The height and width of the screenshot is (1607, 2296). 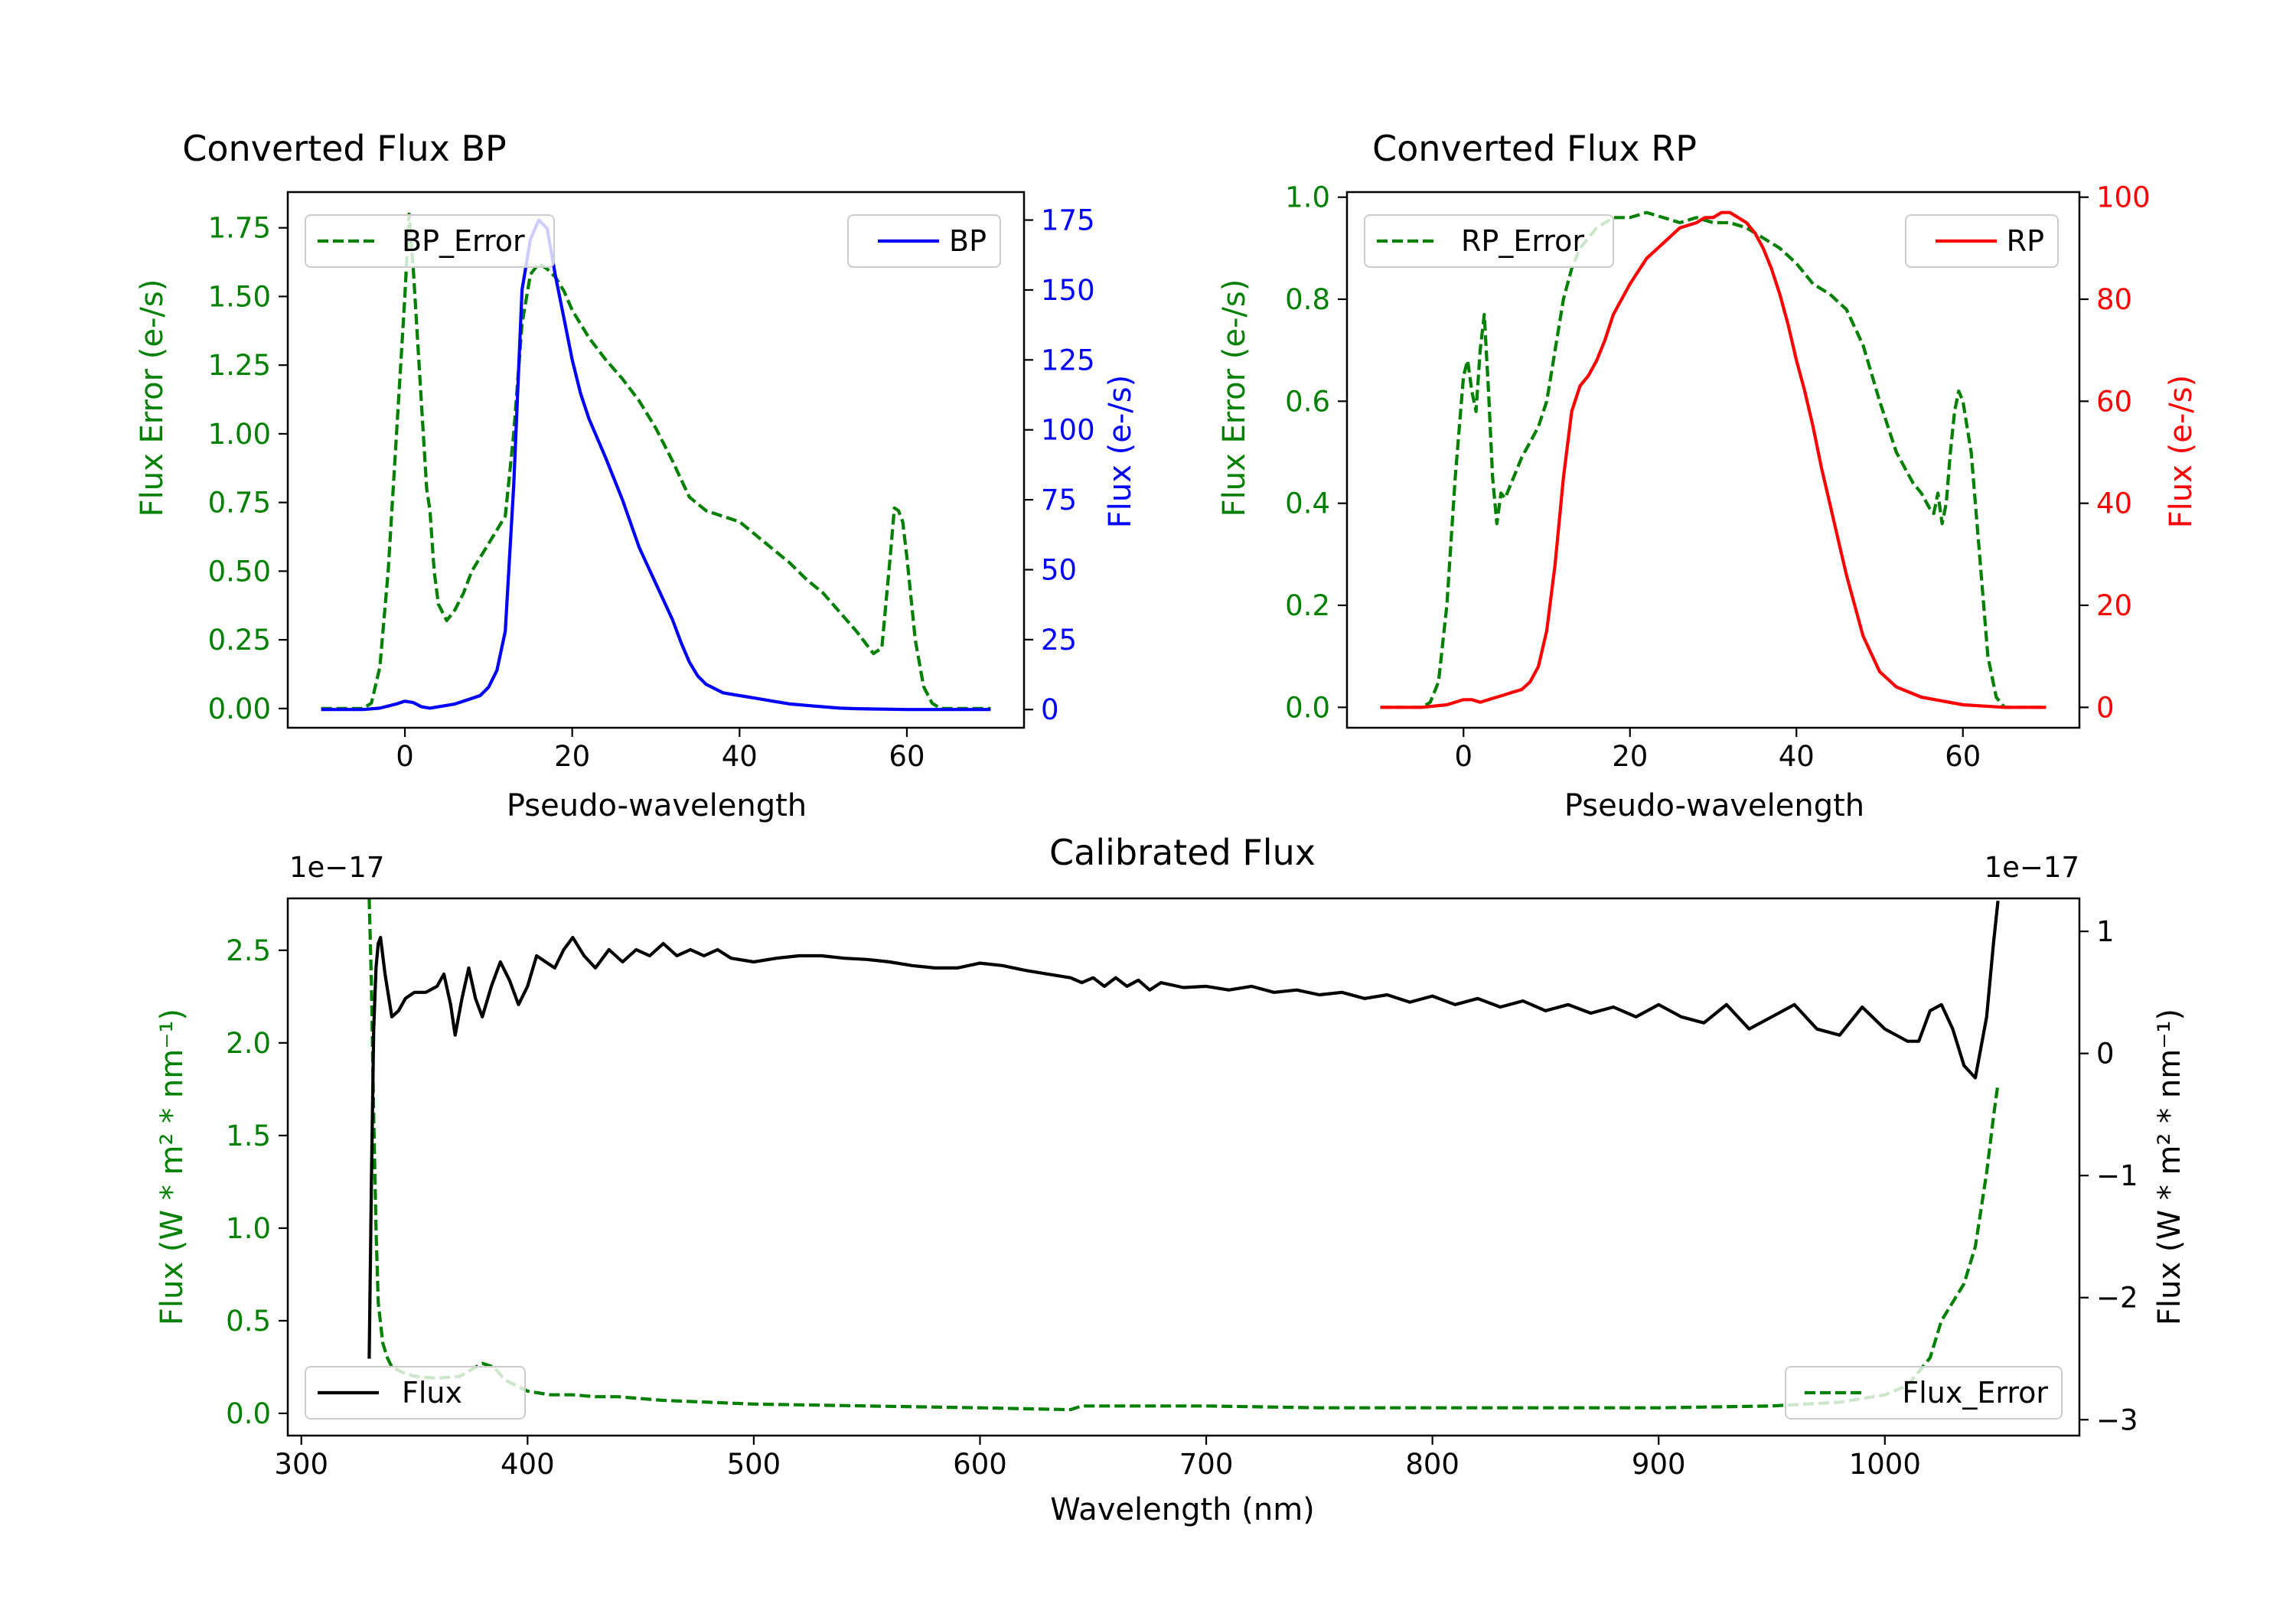 What do you see at coordinates (1534, 148) in the screenshot?
I see `chart-title: Converted Flux RP` at bounding box center [1534, 148].